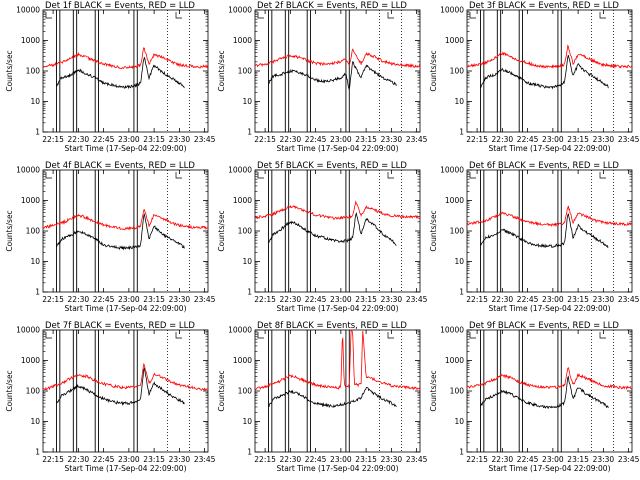 The height and width of the screenshot is (480, 640). What do you see at coordinates (544, 326) in the screenshot?
I see `panel-title: Det 9f BLACK = Events, RED = LLD` at bounding box center [544, 326].